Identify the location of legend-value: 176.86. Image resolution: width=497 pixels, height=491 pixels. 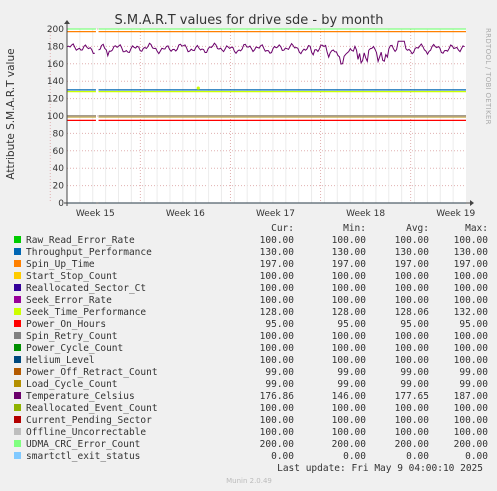
(277, 396).